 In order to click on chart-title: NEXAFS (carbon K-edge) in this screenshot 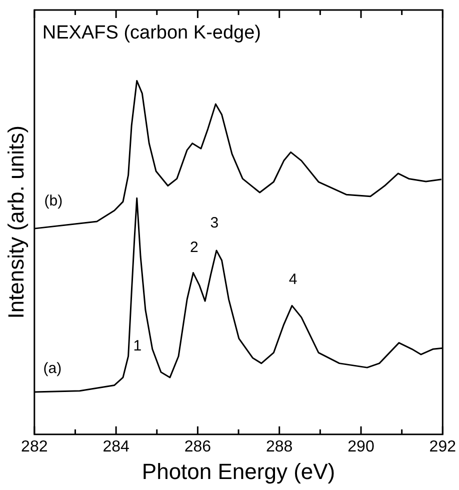, I will do `click(151, 33)`.